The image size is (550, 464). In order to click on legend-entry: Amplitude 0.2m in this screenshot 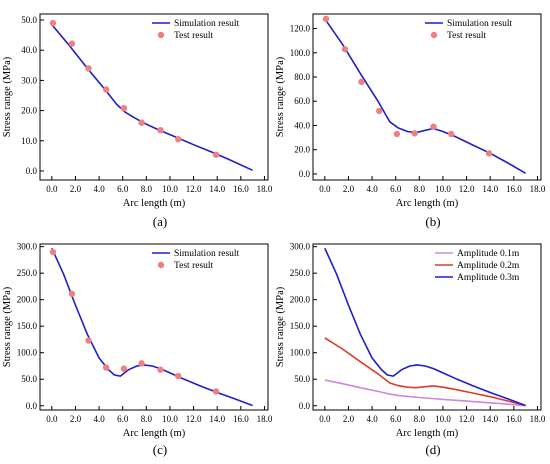, I will do `click(488, 266)`.